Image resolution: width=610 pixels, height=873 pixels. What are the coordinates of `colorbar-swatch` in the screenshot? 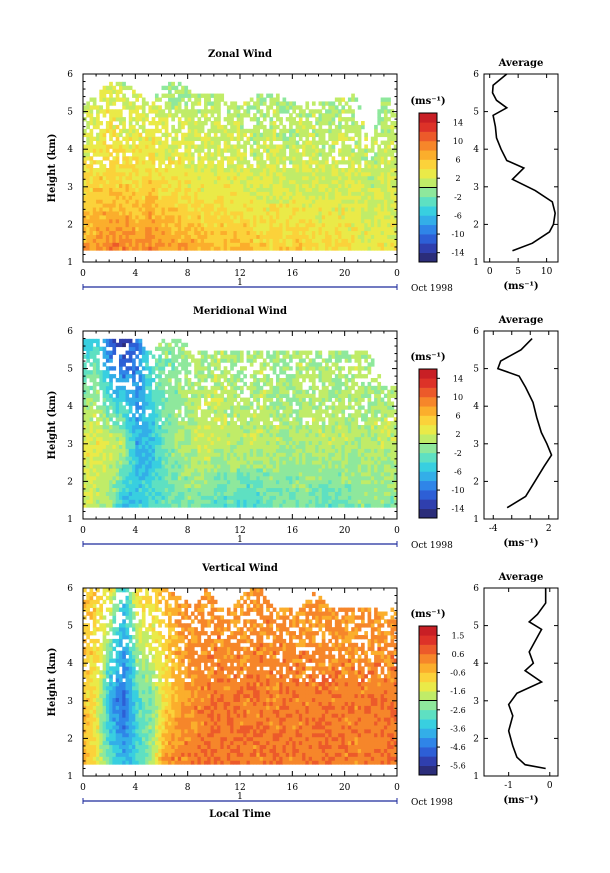 It's located at (428, 257).